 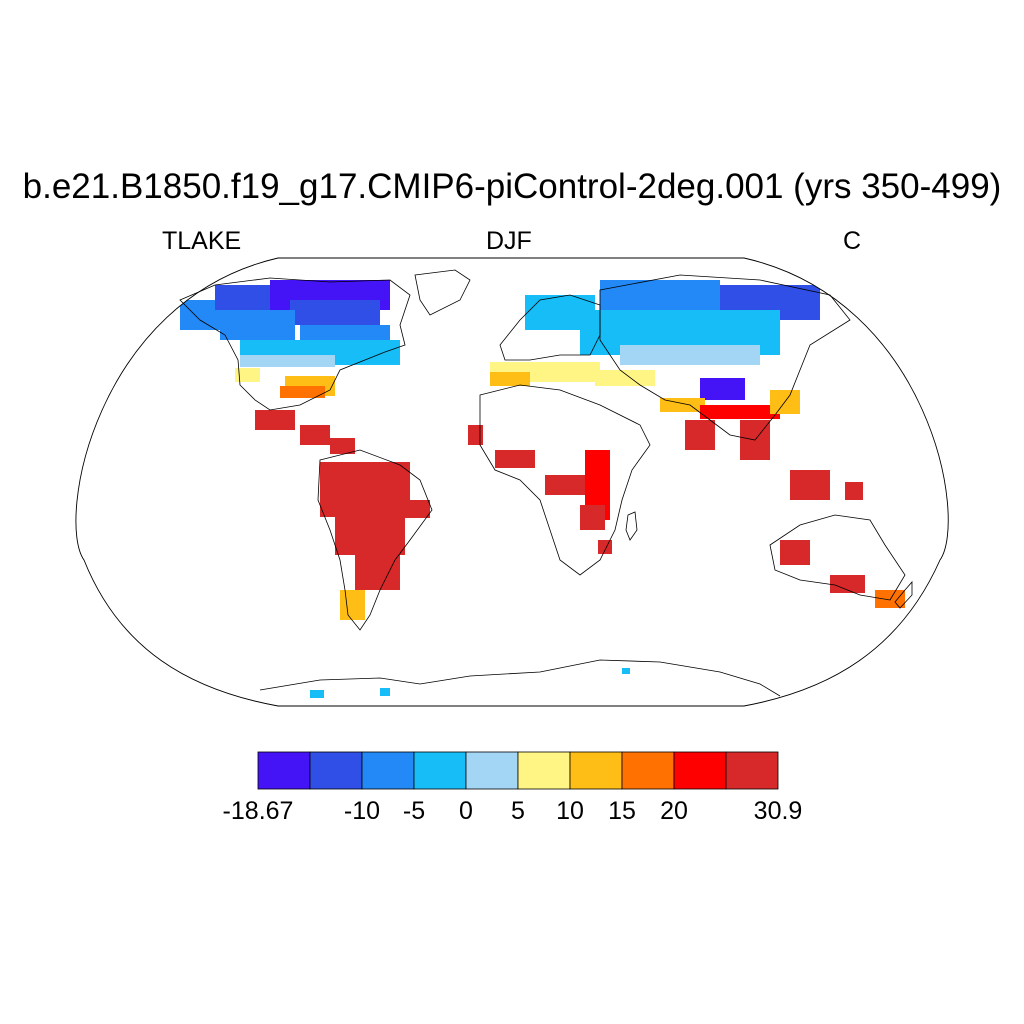 What do you see at coordinates (852, 241) in the screenshot?
I see `units-label: C` at bounding box center [852, 241].